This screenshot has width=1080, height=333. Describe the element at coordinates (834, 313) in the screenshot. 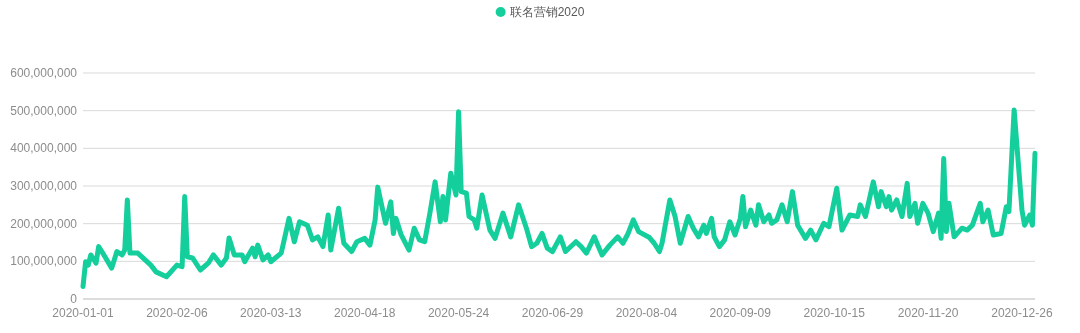

I see `x-tick-label: 2020-10-15` at that location.